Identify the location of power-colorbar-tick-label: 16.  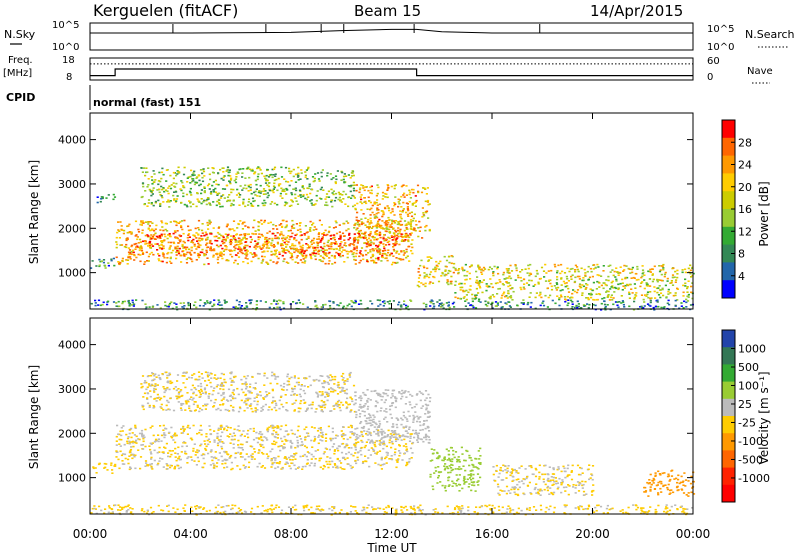
(745, 209).